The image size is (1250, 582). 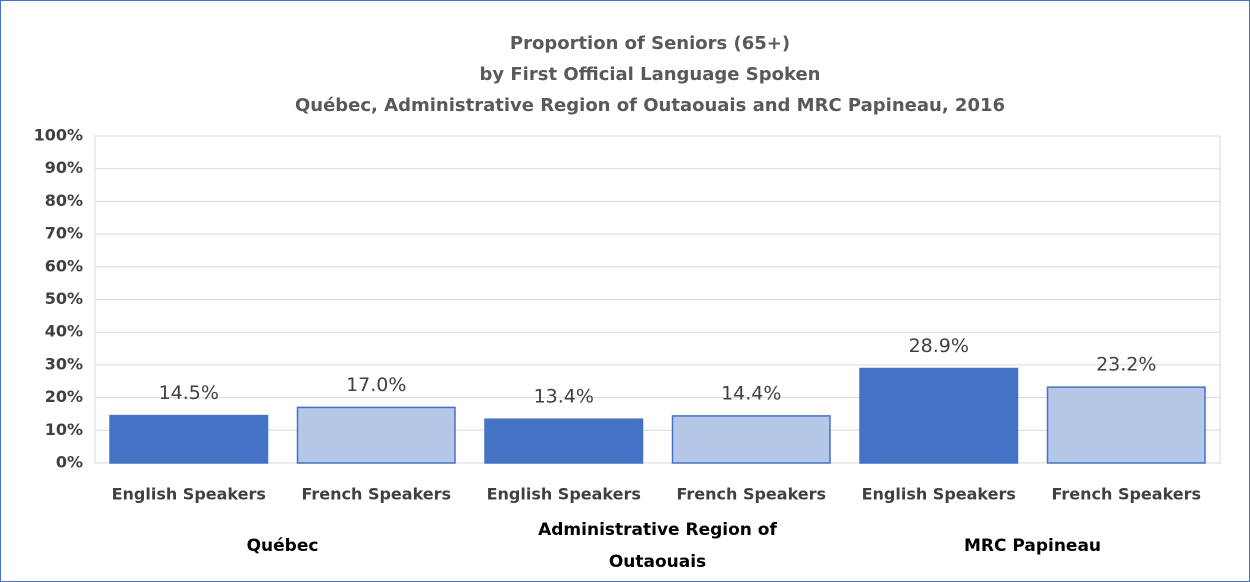 What do you see at coordinates (751, 393) in the screenshot?
I see `data-label: 14.4%` at bounding box center [751, 393].